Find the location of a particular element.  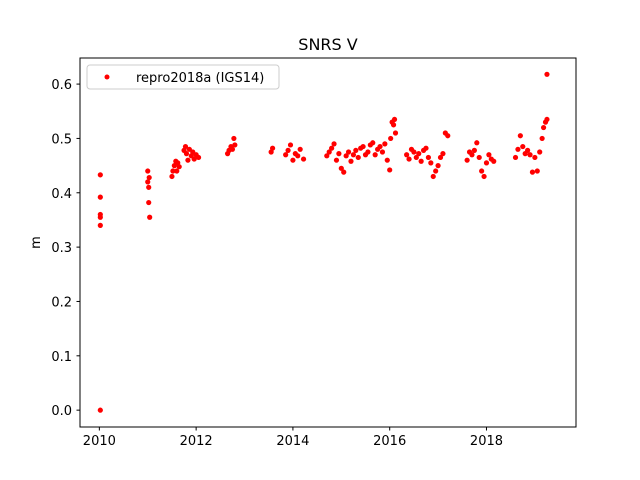

legend-marker is located at coordinates (107, 77).